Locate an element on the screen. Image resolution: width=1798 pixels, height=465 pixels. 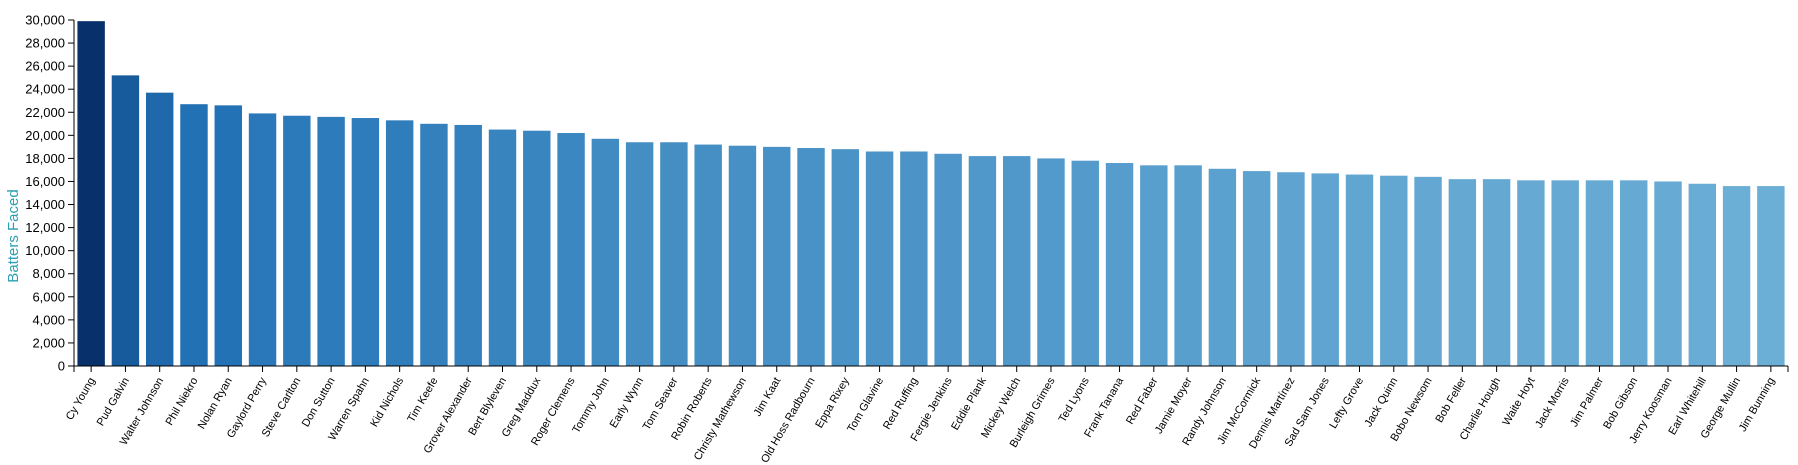
x-tick-label: Tom Seaver is located at coordinates (661, 403).